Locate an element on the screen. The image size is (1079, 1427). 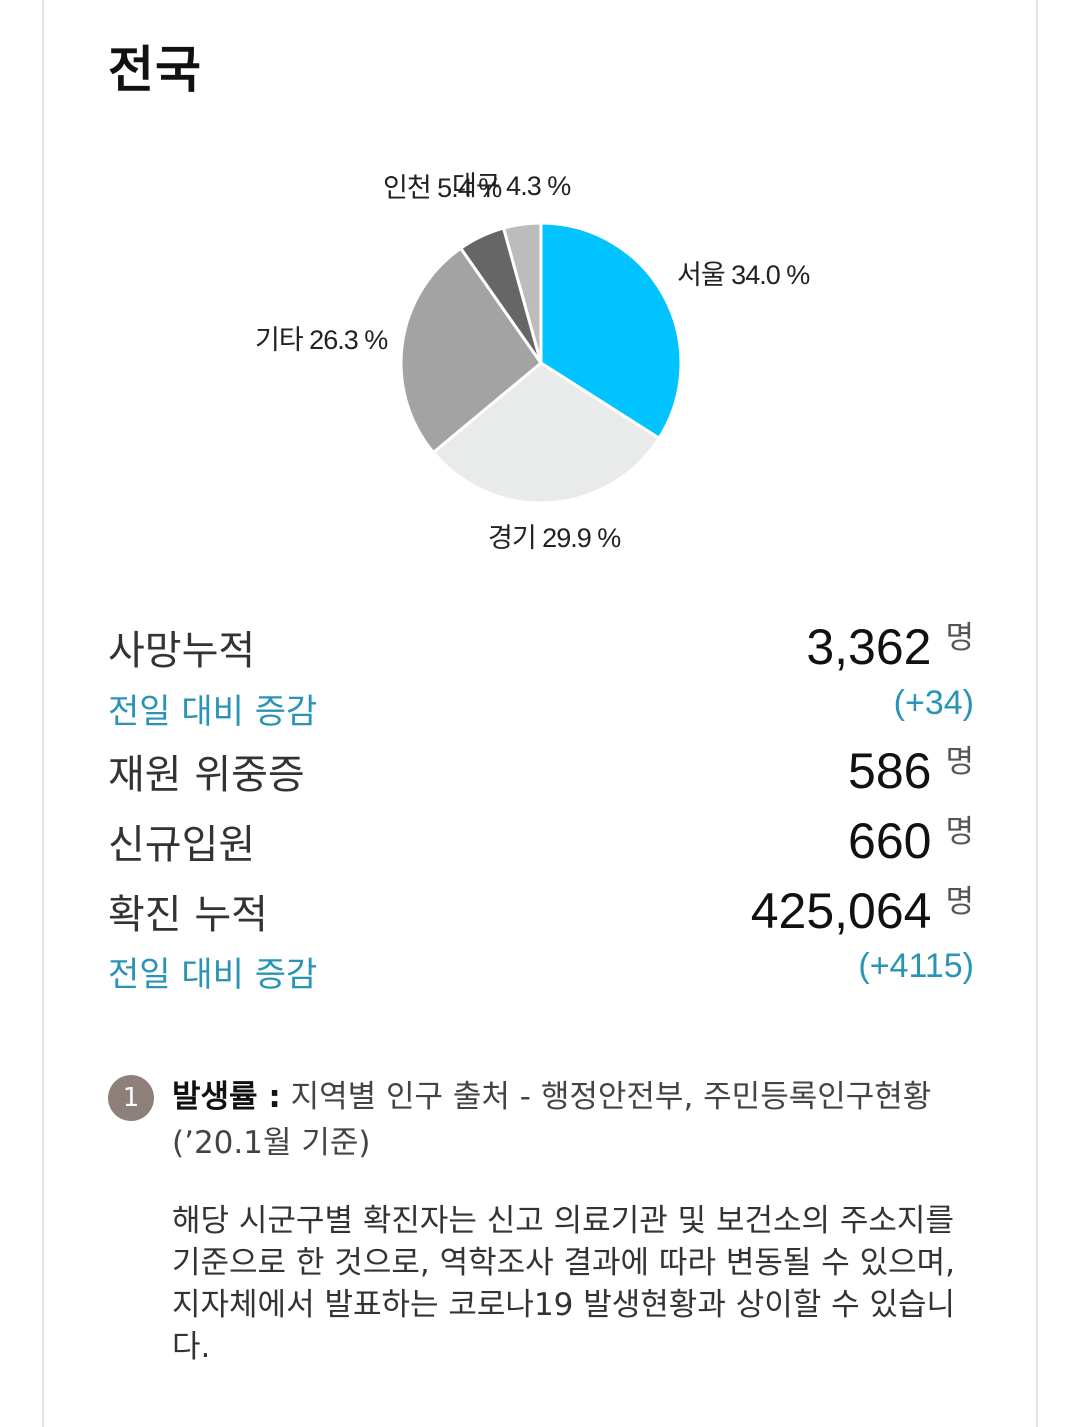
pie-label-서울: 서울 34.0 % is located at coordinates (743, 275).